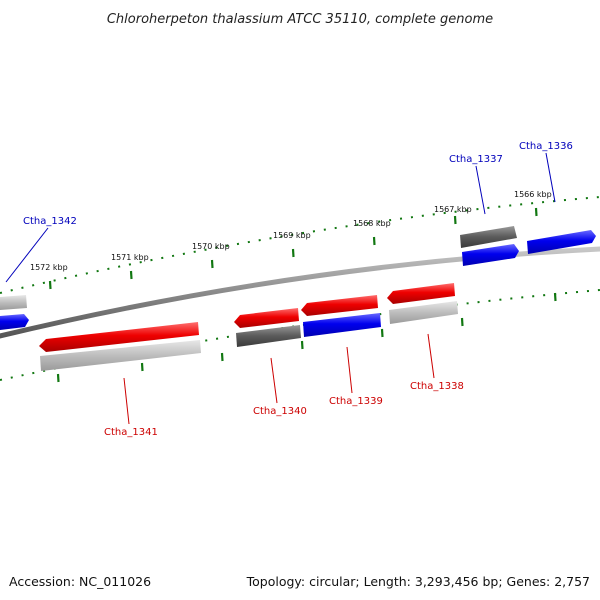 The width and height of the screenshot is (600, 600). I want to click on gene-label-ctha-1340: Ctha_1340, so click(280, 411).